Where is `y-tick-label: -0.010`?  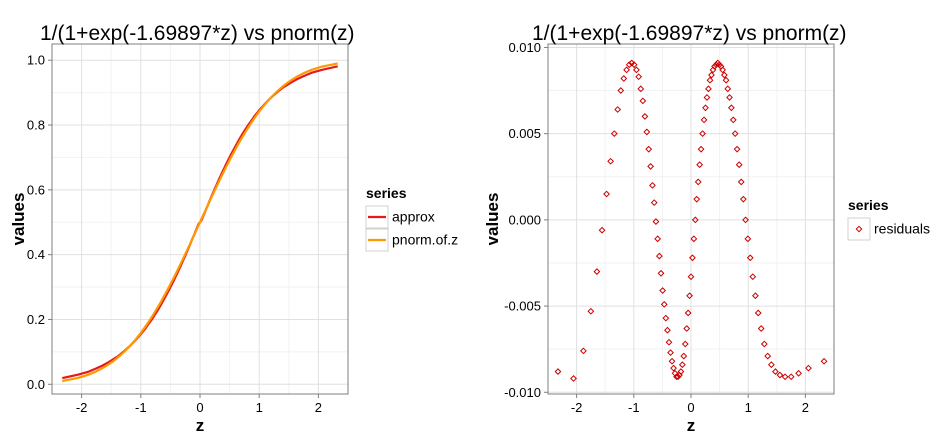
y-tick-label: -0.010 is located at coordinates (522, 392).